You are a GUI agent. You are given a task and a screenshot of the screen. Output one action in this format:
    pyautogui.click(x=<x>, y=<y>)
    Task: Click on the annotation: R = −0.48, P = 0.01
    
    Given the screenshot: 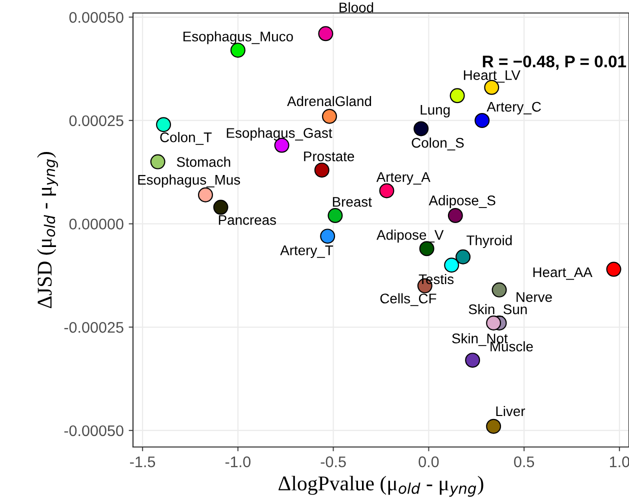 What is the action you would take?
    pyautogui.click(x=554, y=63)
    